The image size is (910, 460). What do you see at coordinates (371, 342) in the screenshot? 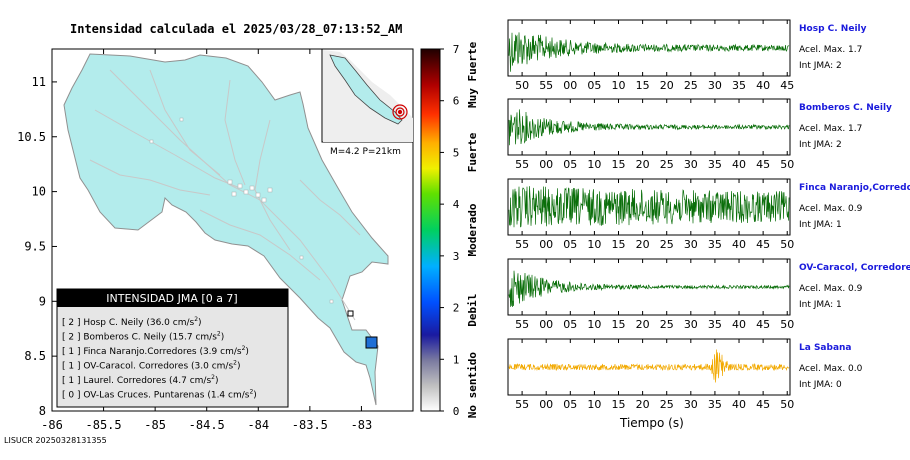
I see `epicenter-station-marker` at bounding box center [371, 342].